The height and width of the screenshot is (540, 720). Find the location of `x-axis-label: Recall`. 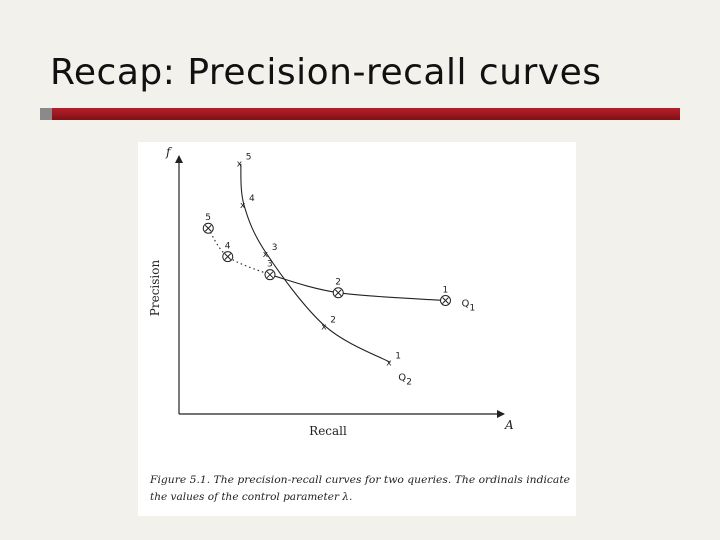

x-axis-label: Recall is located at coordinates (328, 431).